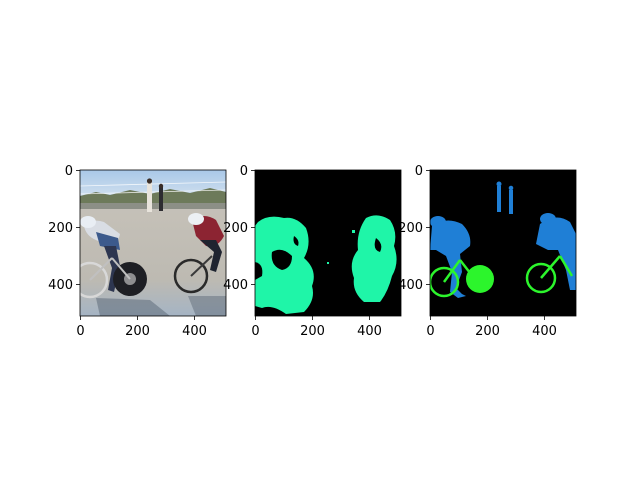 The width and height of the screenshot is (640, 480). I want to click on disc-wheel-mask, so click(480, 279).